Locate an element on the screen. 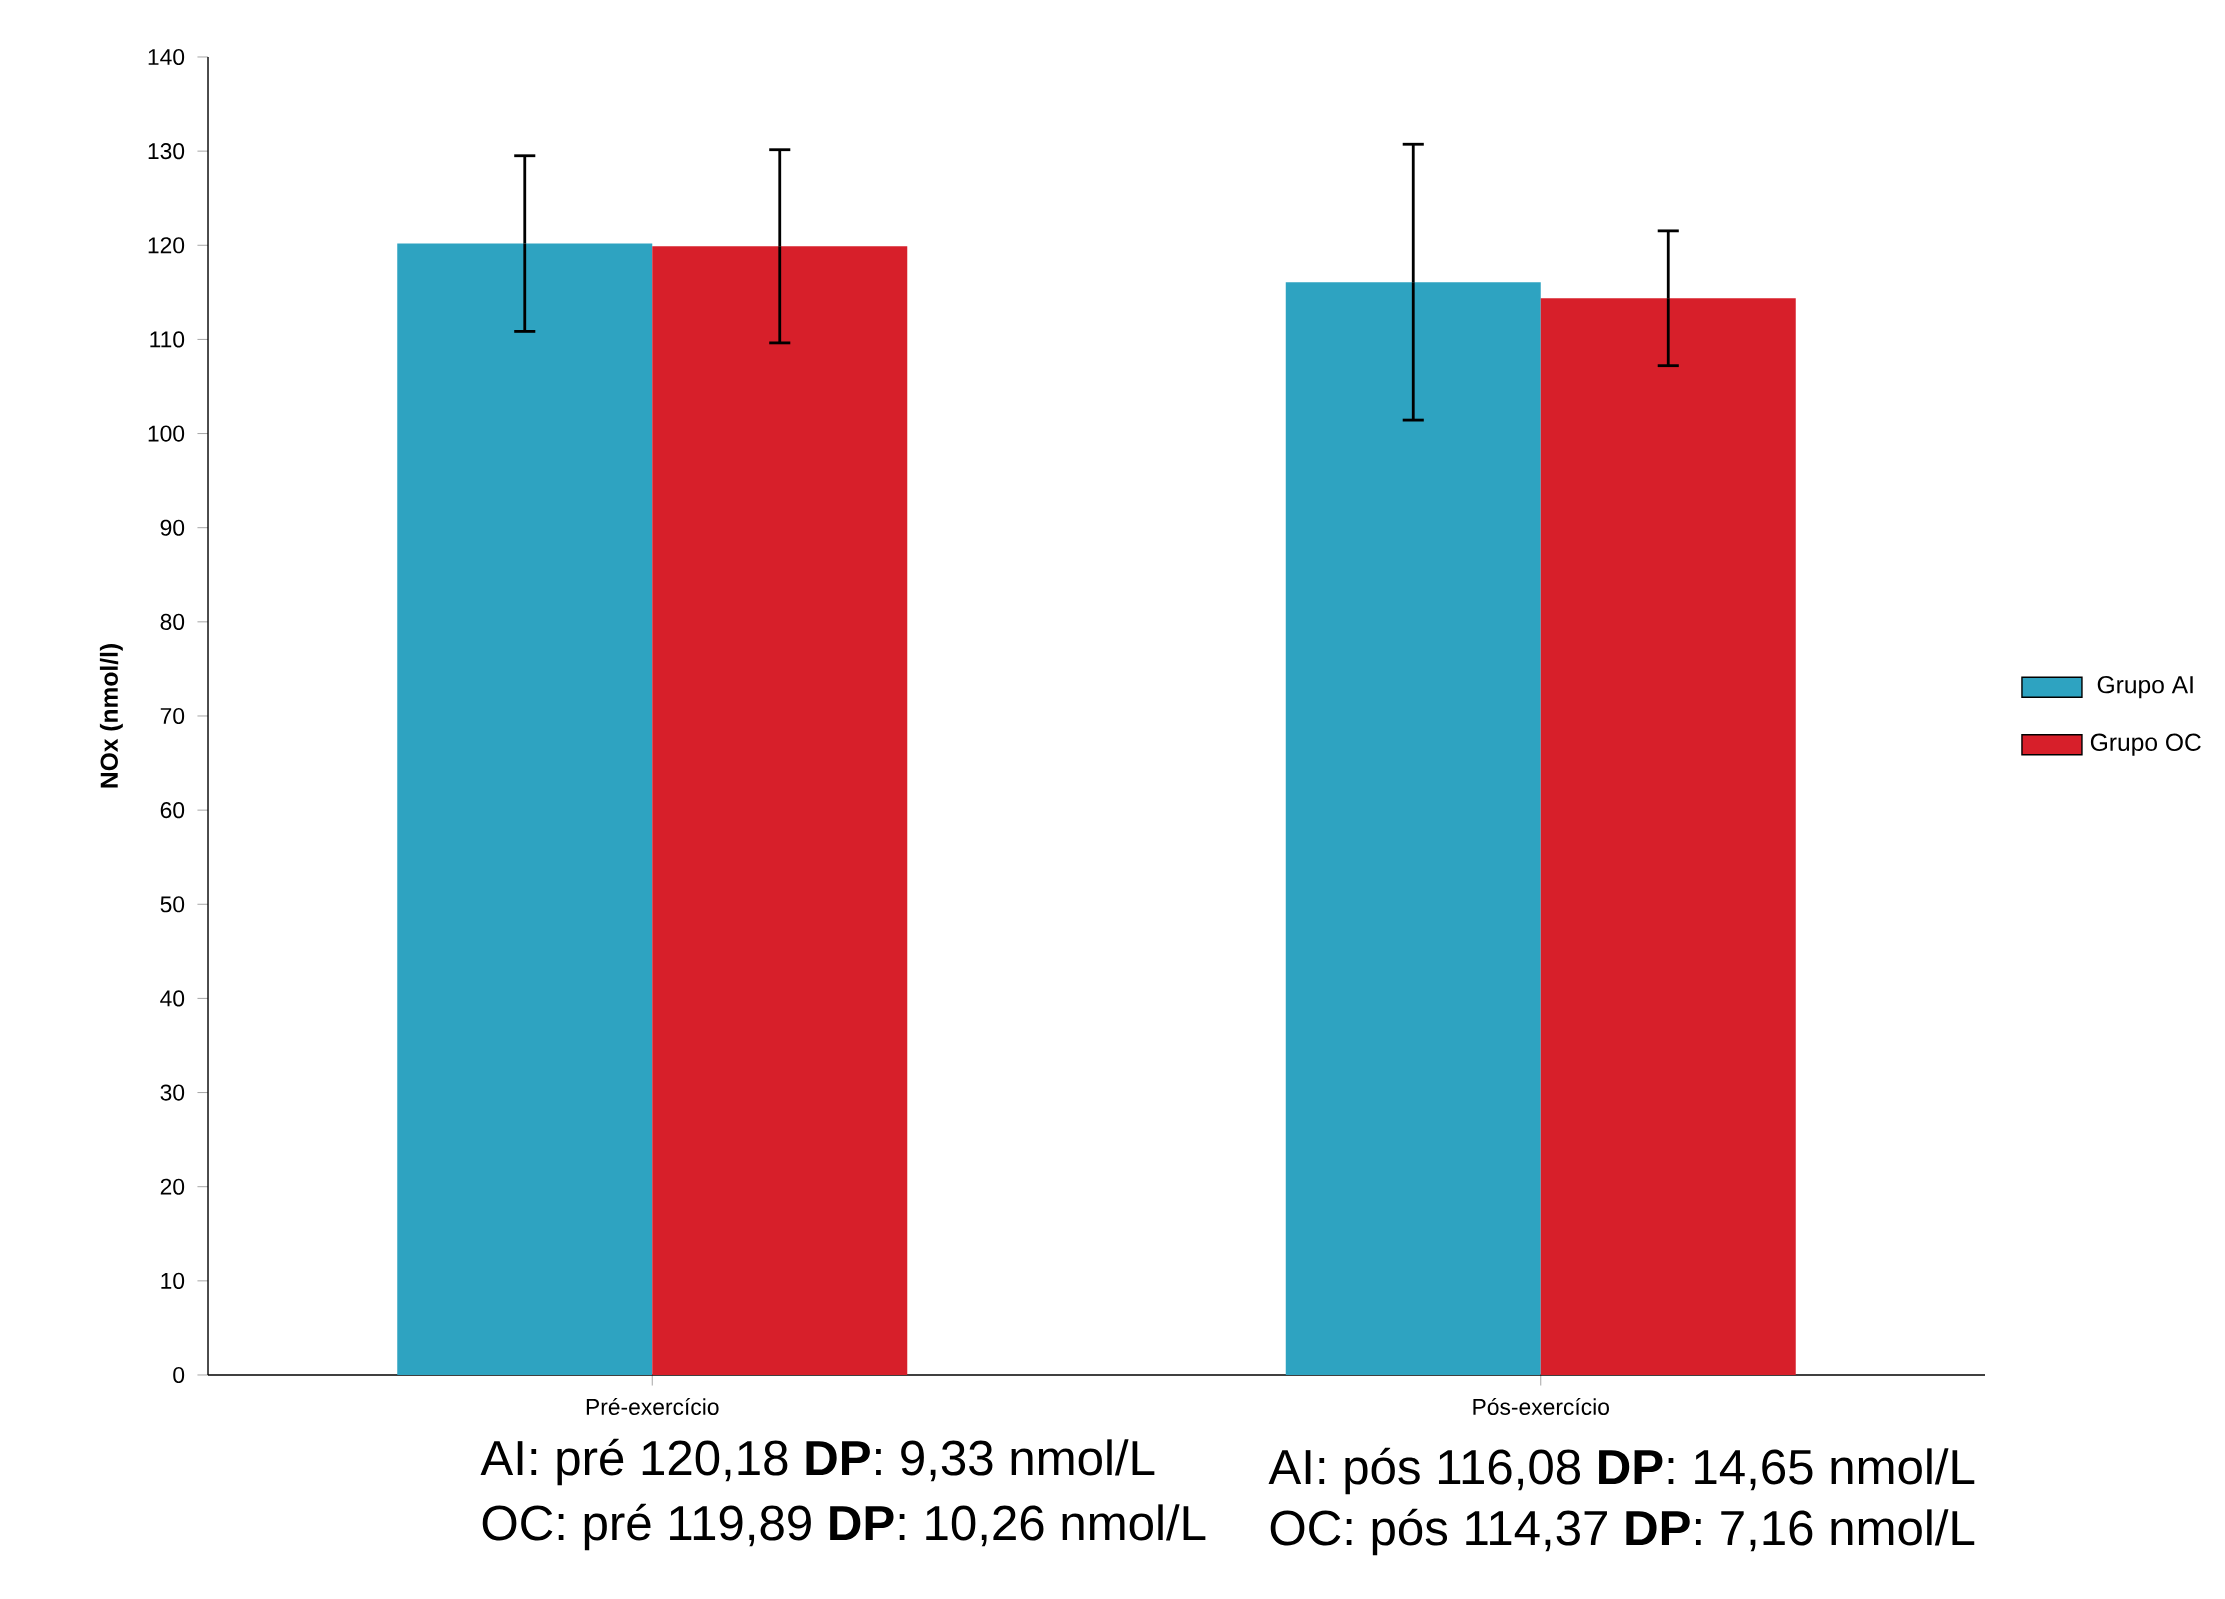 The width and height of the screenshot is (2225, 1599). text: OC: pré 119,89 DP: 10,26 nmol/L is located at coordinates (844, 1527).